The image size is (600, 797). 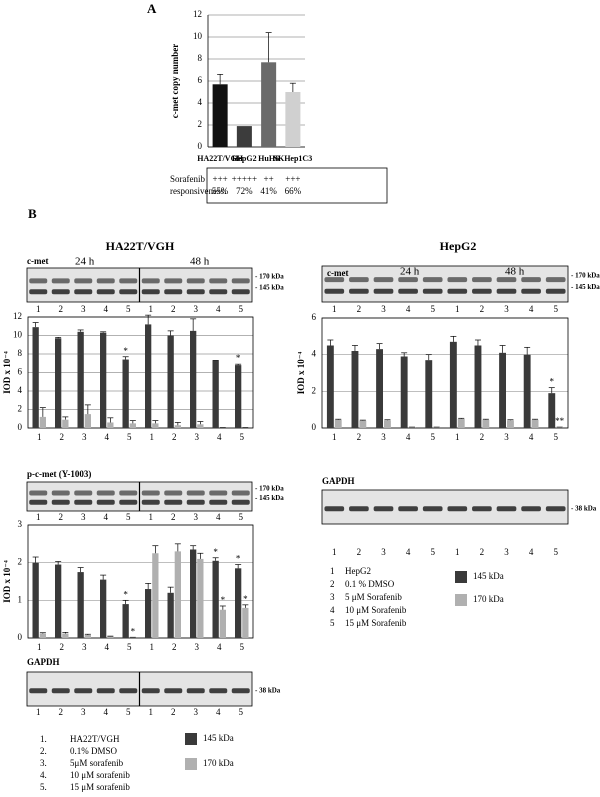 I want to click on y-tick-label: 1, so click(x=20, y=599).